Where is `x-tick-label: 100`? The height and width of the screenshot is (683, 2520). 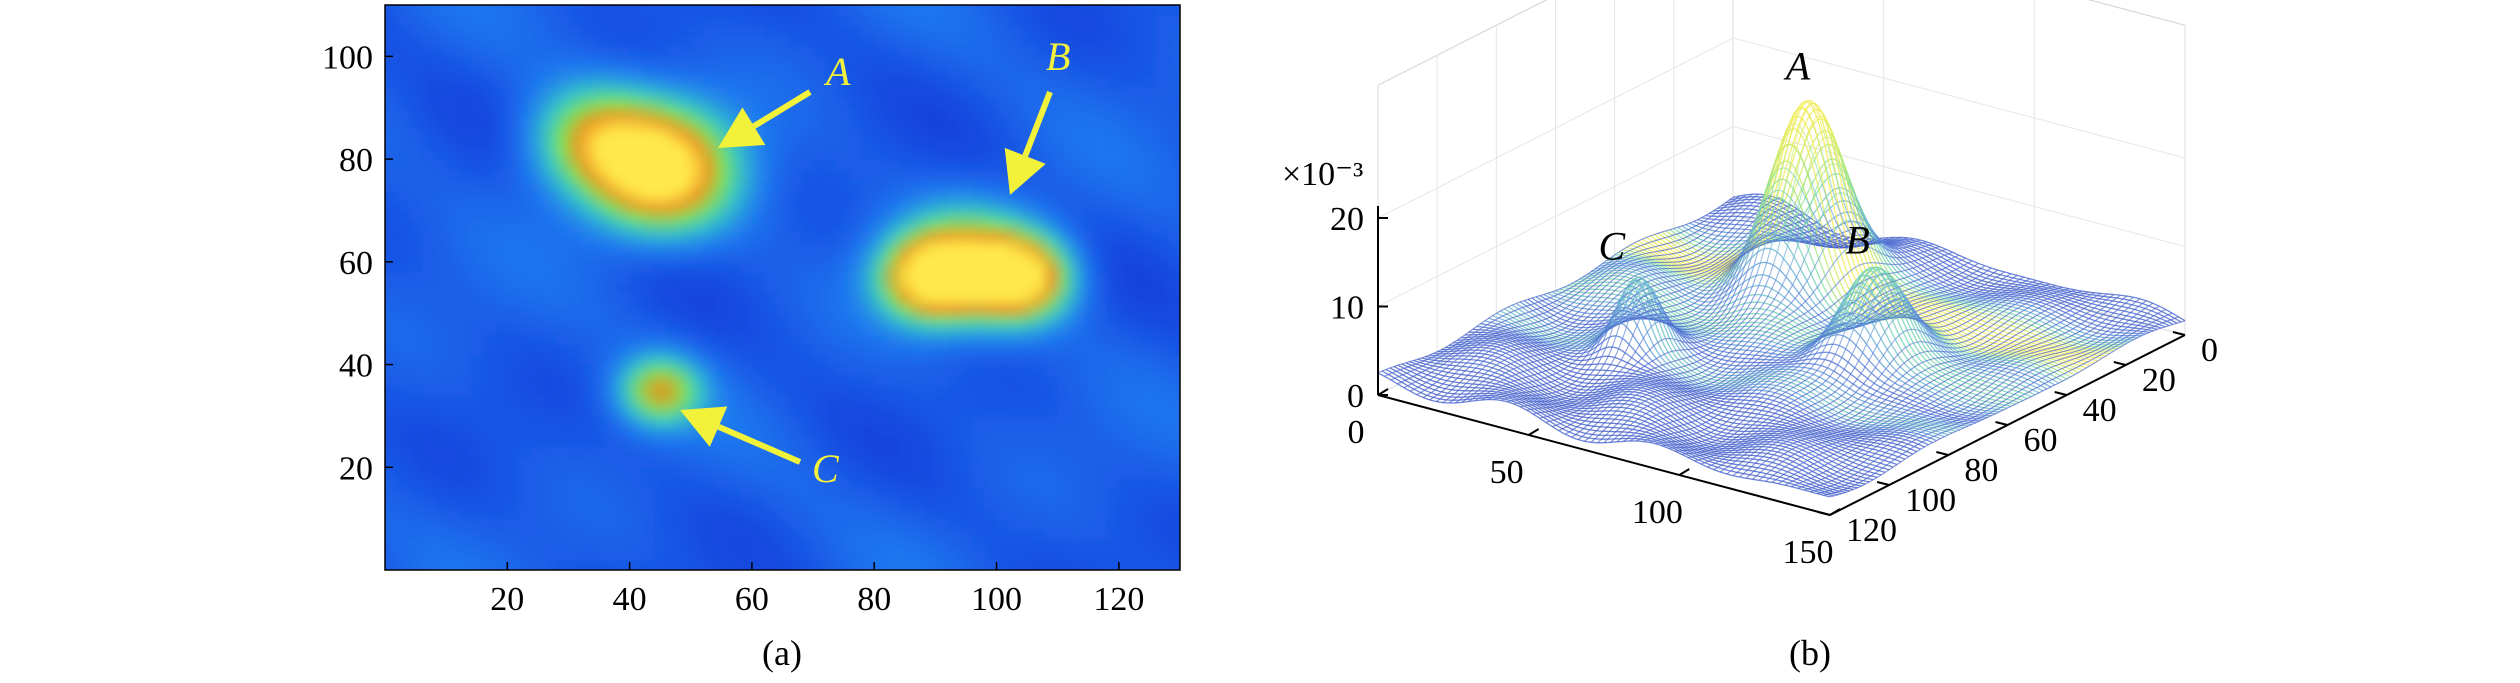 x-tick-label: 100 is located at coordinates (996, 599).